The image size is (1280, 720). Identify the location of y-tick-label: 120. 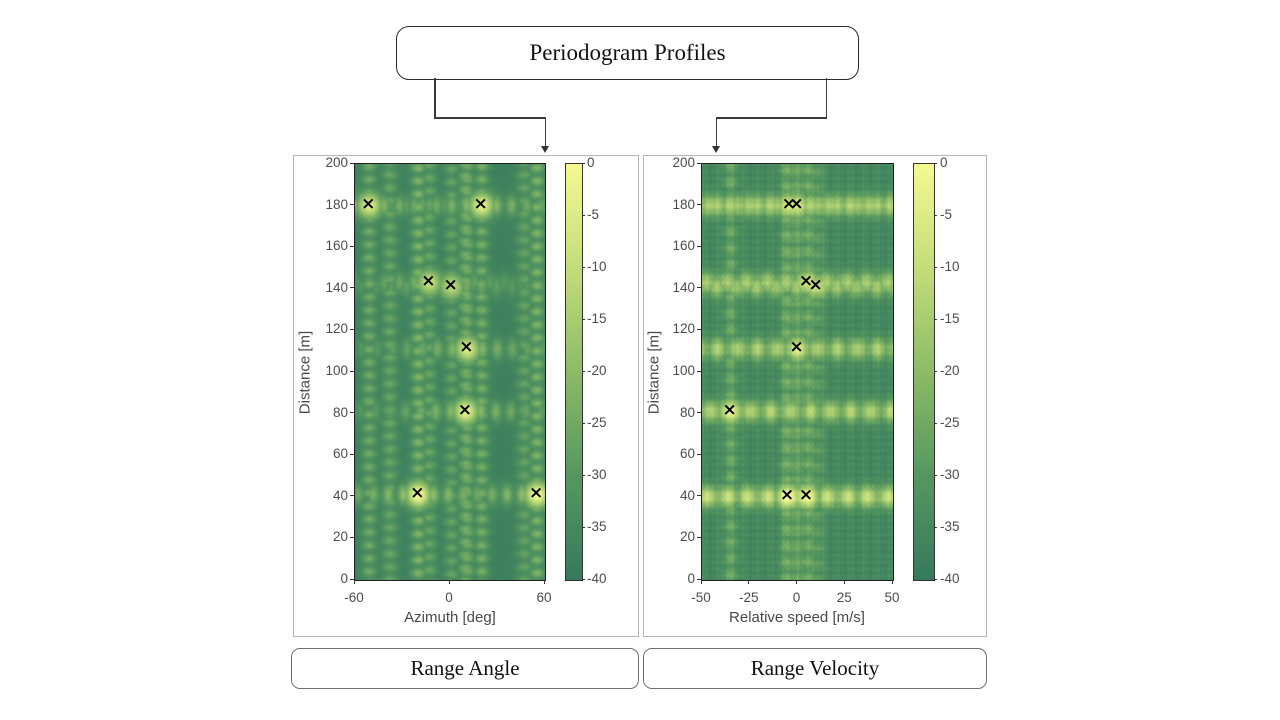
(336, 329).